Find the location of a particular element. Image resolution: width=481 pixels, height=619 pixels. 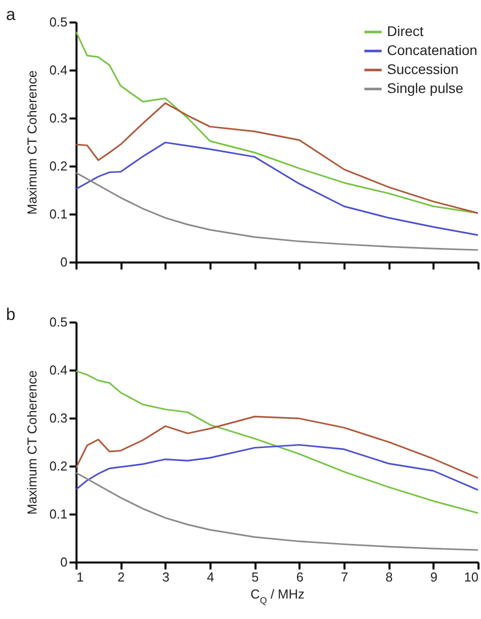

legend-label: Succession is located at coordinates (423, 69).